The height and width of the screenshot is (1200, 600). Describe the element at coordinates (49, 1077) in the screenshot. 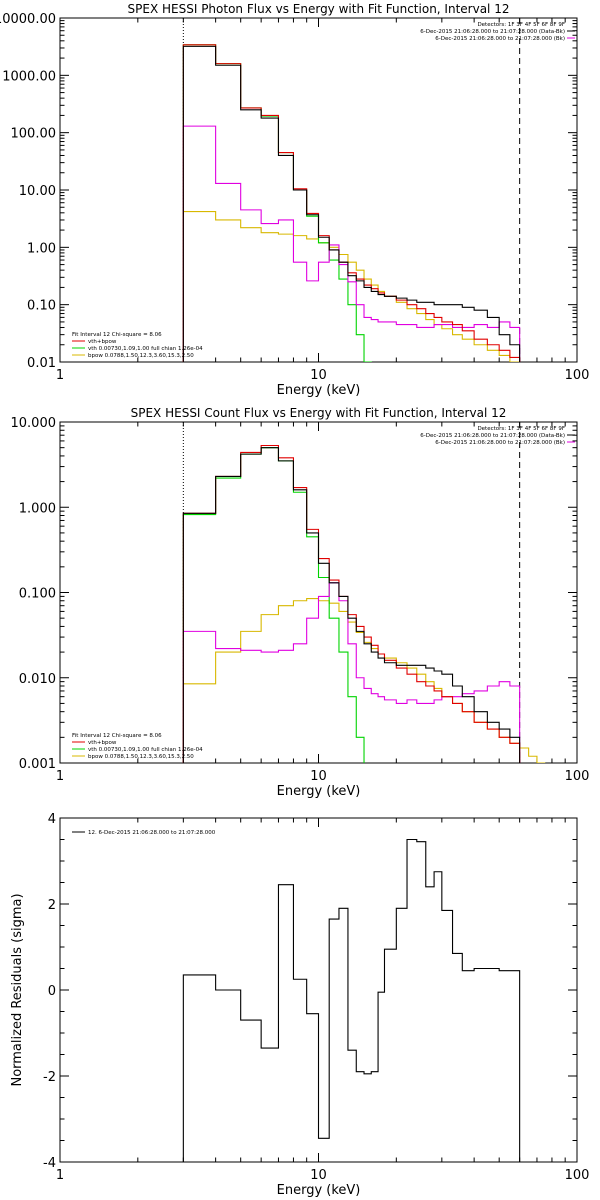

I see `y-tick-label: -2` at that location.